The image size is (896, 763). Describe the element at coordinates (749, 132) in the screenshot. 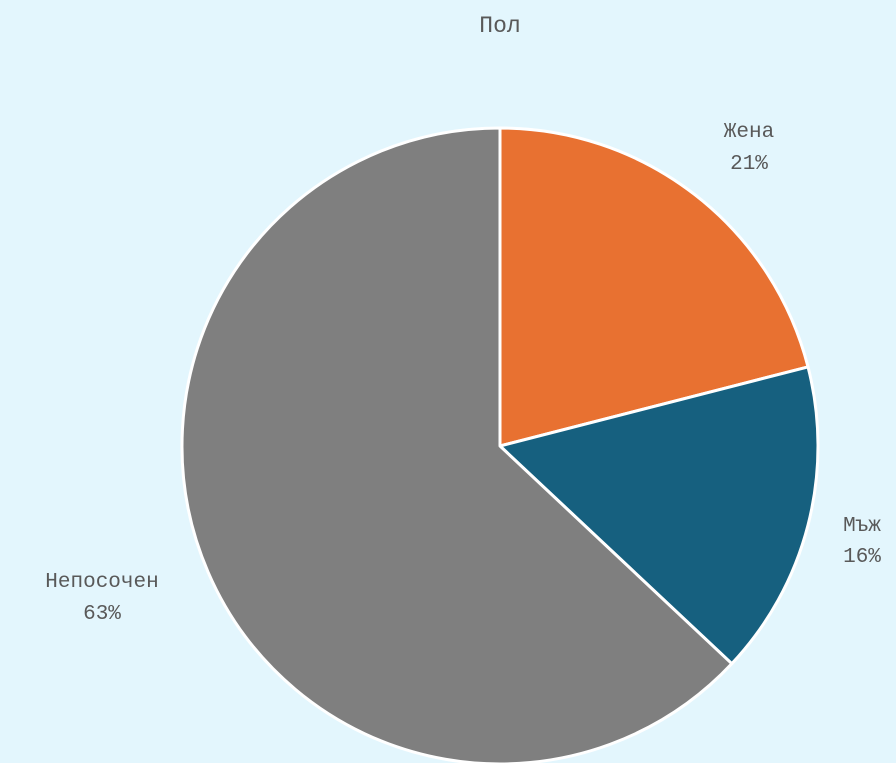

I see `slice-category-label: Жена` at that location.